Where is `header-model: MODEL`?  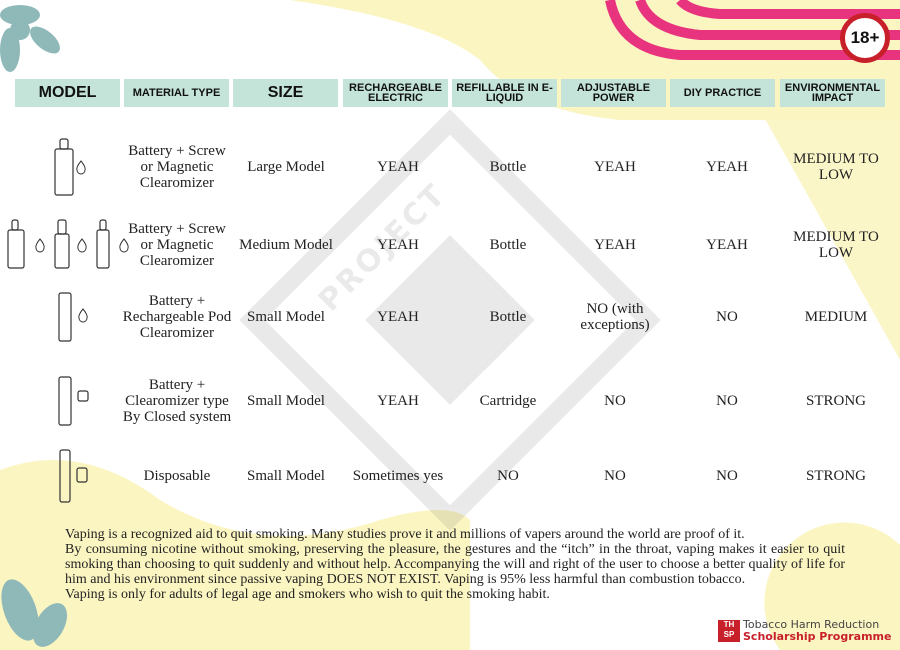
header-model: MODEL is located at coordinates (67, 93).